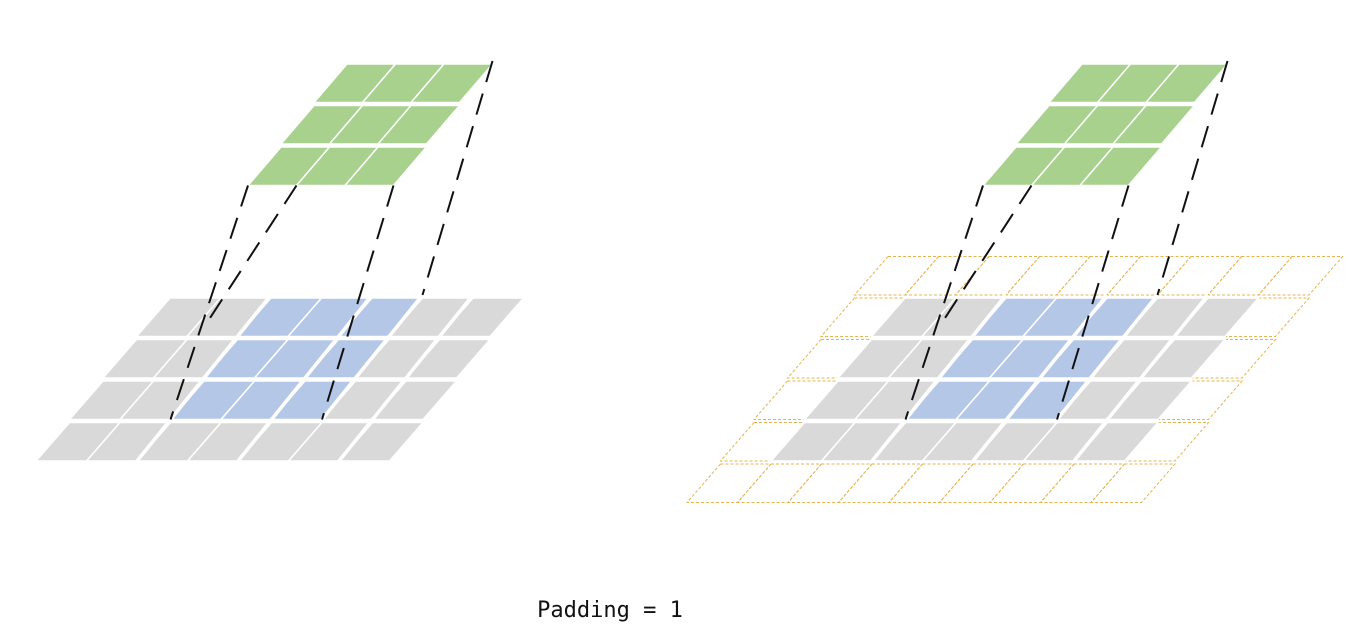 Image resolution: width=1368 pixels, height=641 pixels. Describe the element at coordinates (610, 610) in the screenshot. I see `caption: Padding = 1` at that location.